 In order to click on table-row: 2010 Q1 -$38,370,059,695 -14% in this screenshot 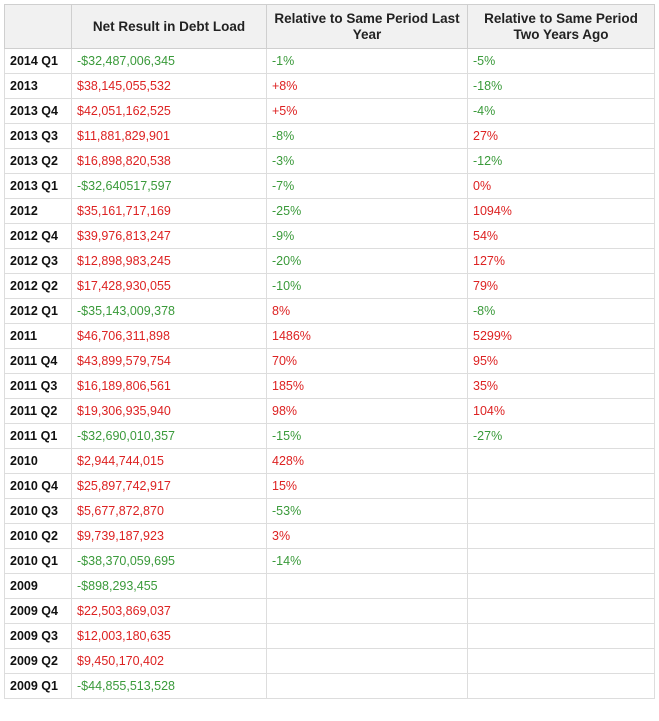, I will do `click(329, 561)`.